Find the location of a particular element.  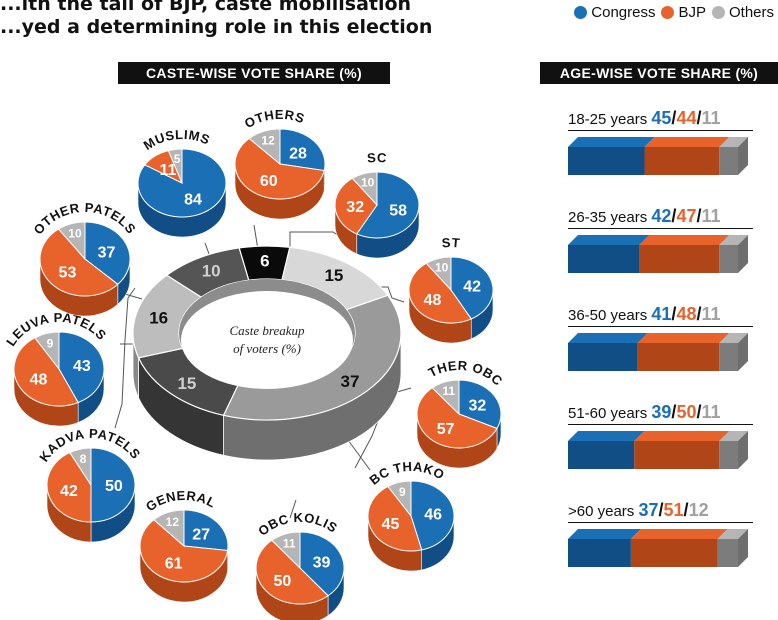

age-group-label: 18-25 years is located at coordinates (608, 119).